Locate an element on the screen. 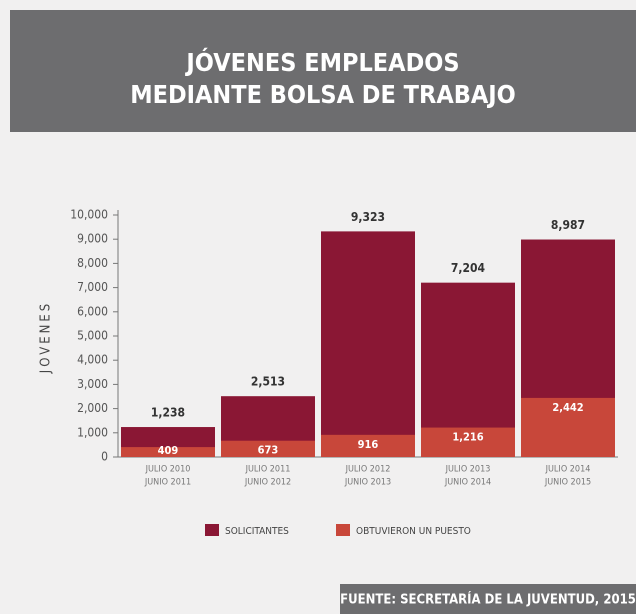 The image size is (636, 614). chart-title: JÓVENES EMPLEADOS is located at coordinates (321, 62).